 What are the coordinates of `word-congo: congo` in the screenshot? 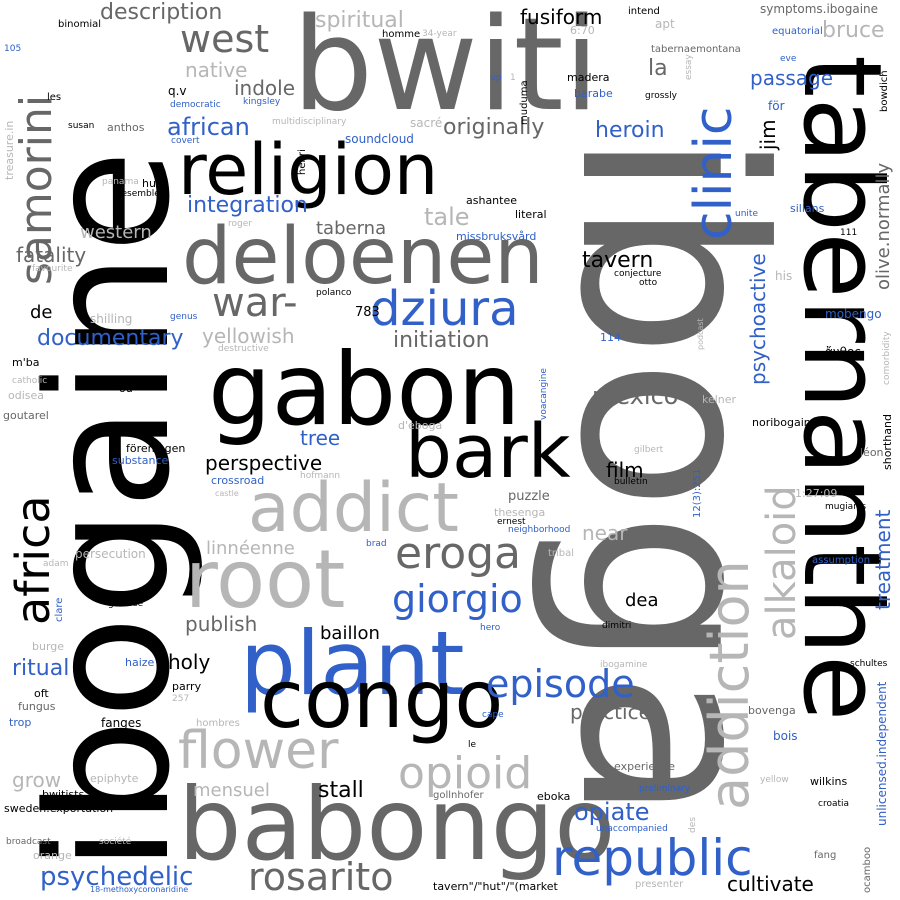 It's located at (382, 699).